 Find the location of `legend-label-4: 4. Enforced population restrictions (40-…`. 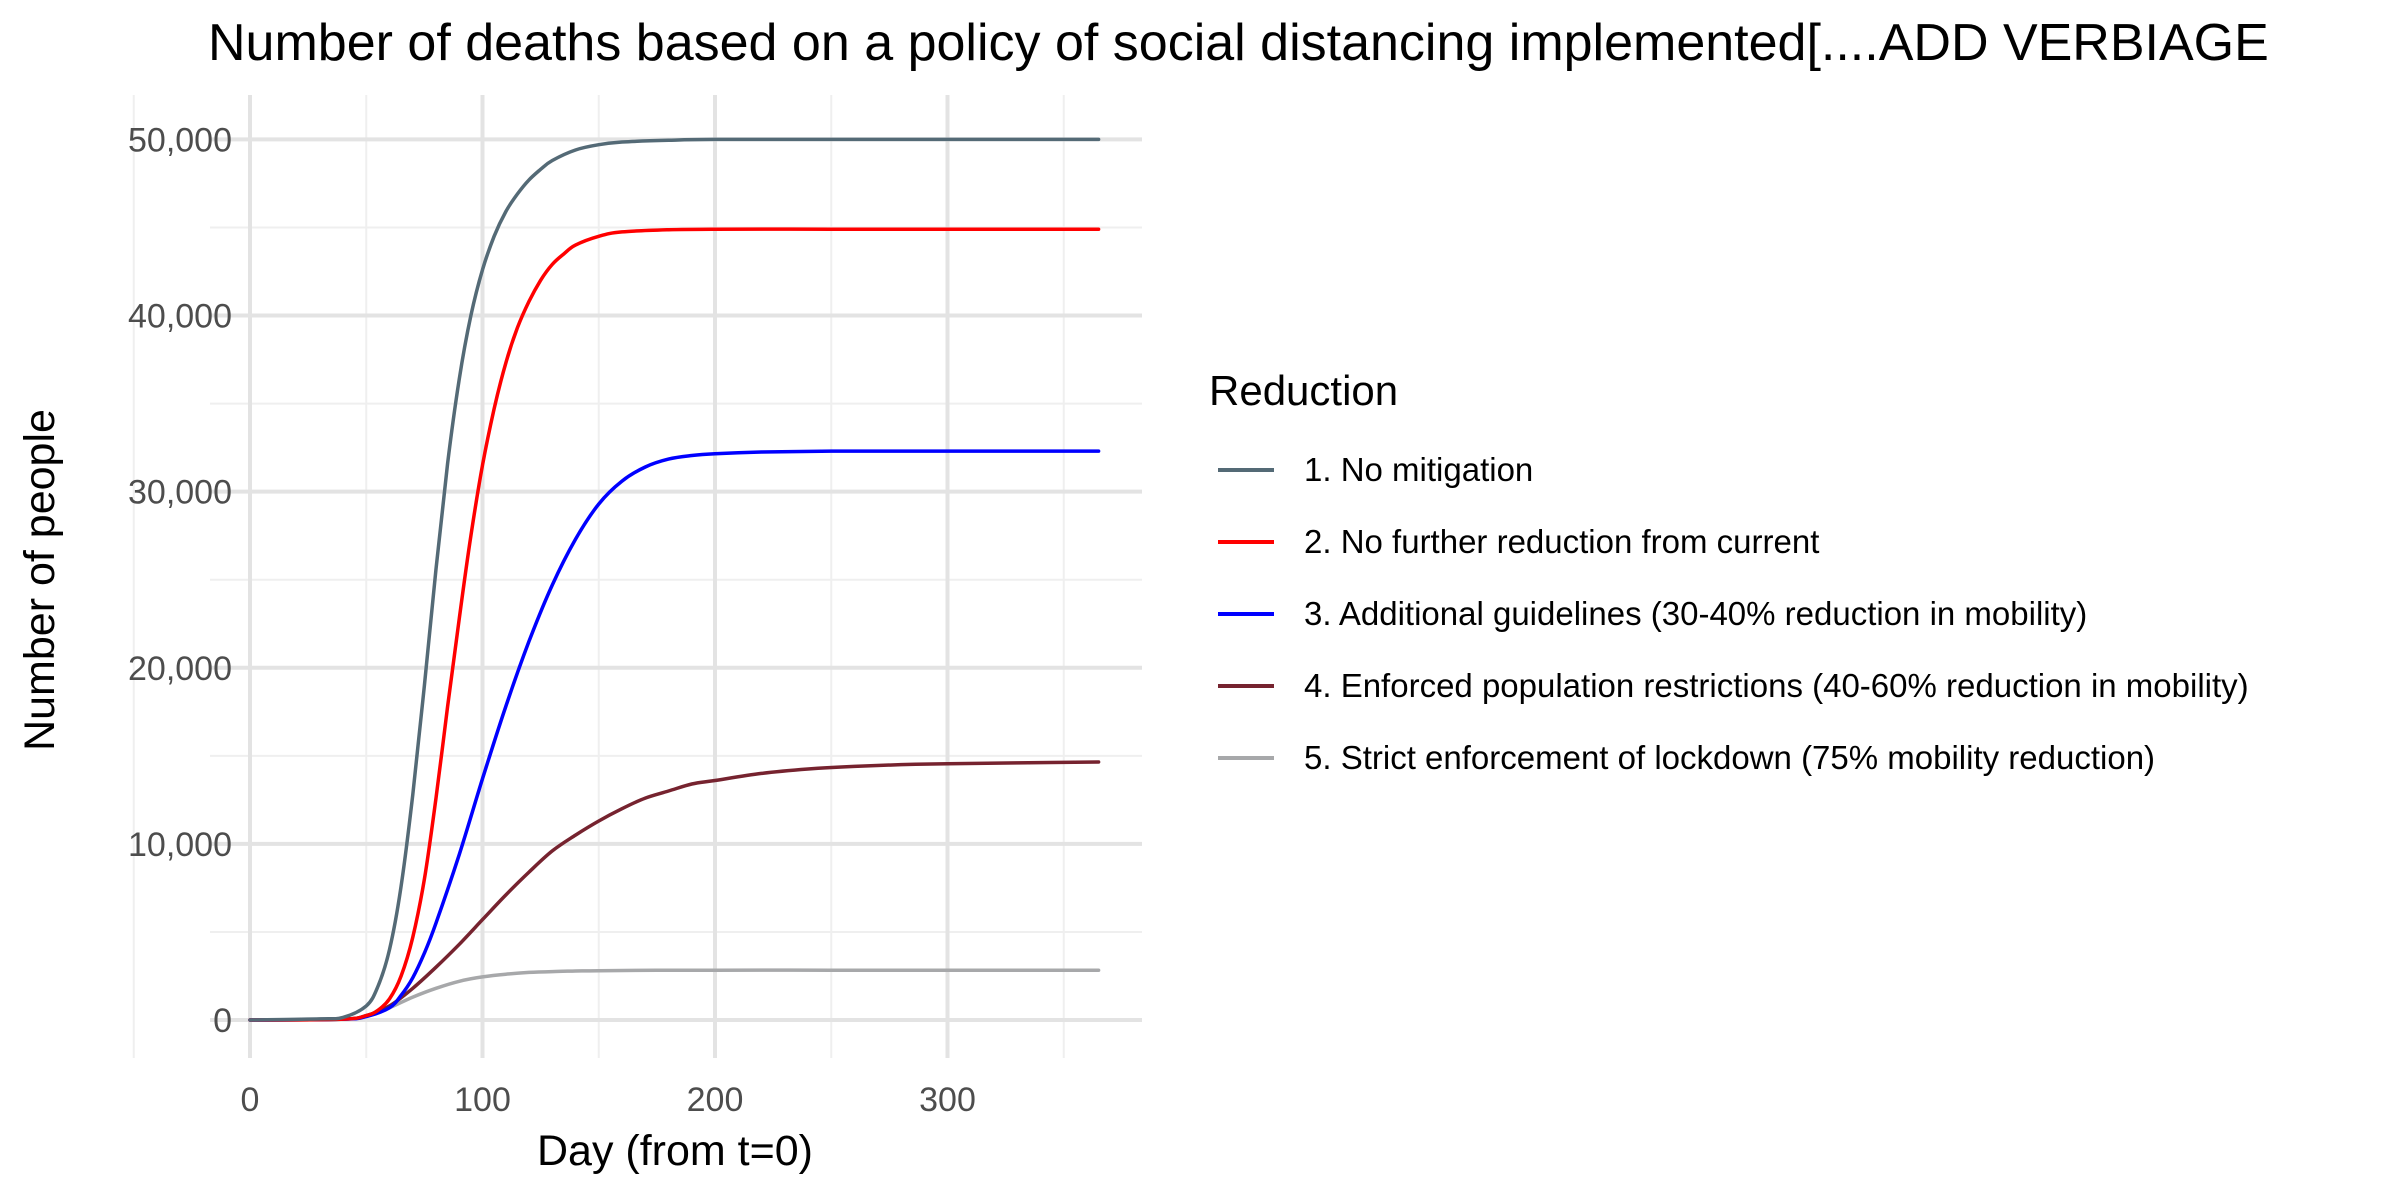

legend-label-4: 4. Enforced population restrictions (40-… is located at coordinates (1776, 685).